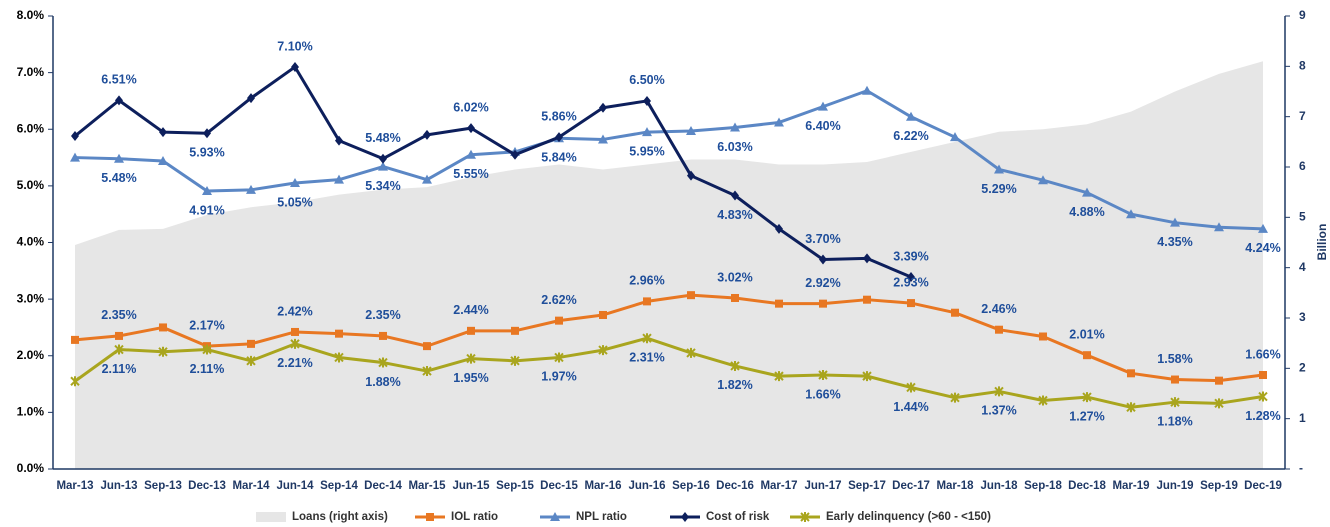  What do you see at coordinates (31, 72) in the screenshot?
I see `y-tick-label: 7.0%` at bounding box center [31, 72].